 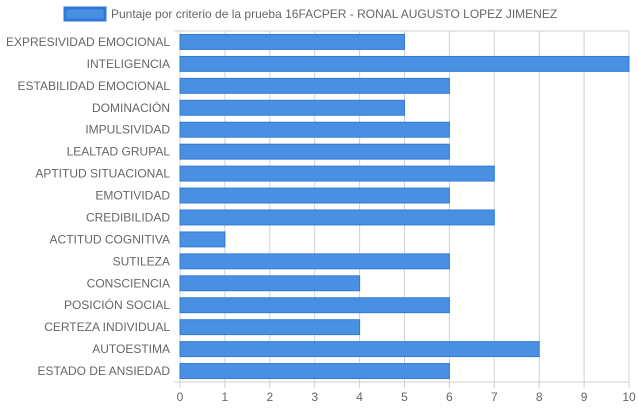 I want to click on x-tick-label: 5, so click(x=404, y=397).